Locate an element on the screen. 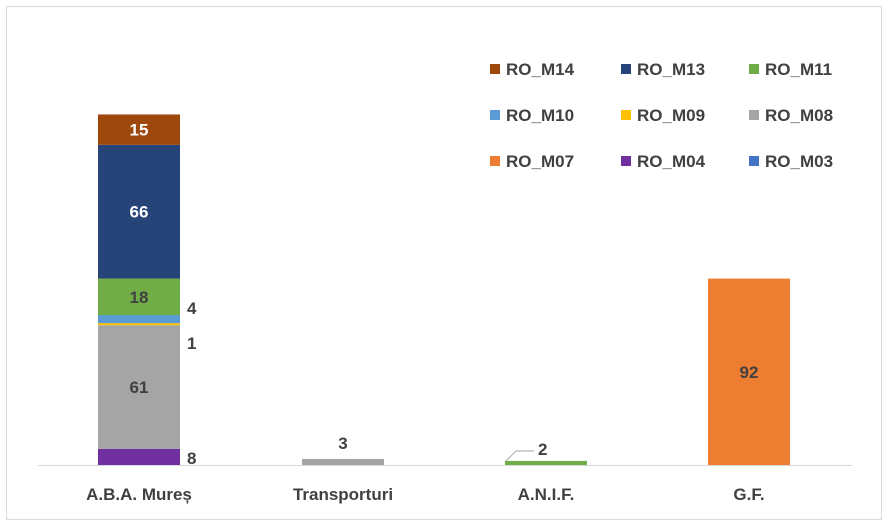 The height and width of the screenshot is (528, 890). legend-label-ro-m03: RO_M03 is located at coordinates (799, 161).